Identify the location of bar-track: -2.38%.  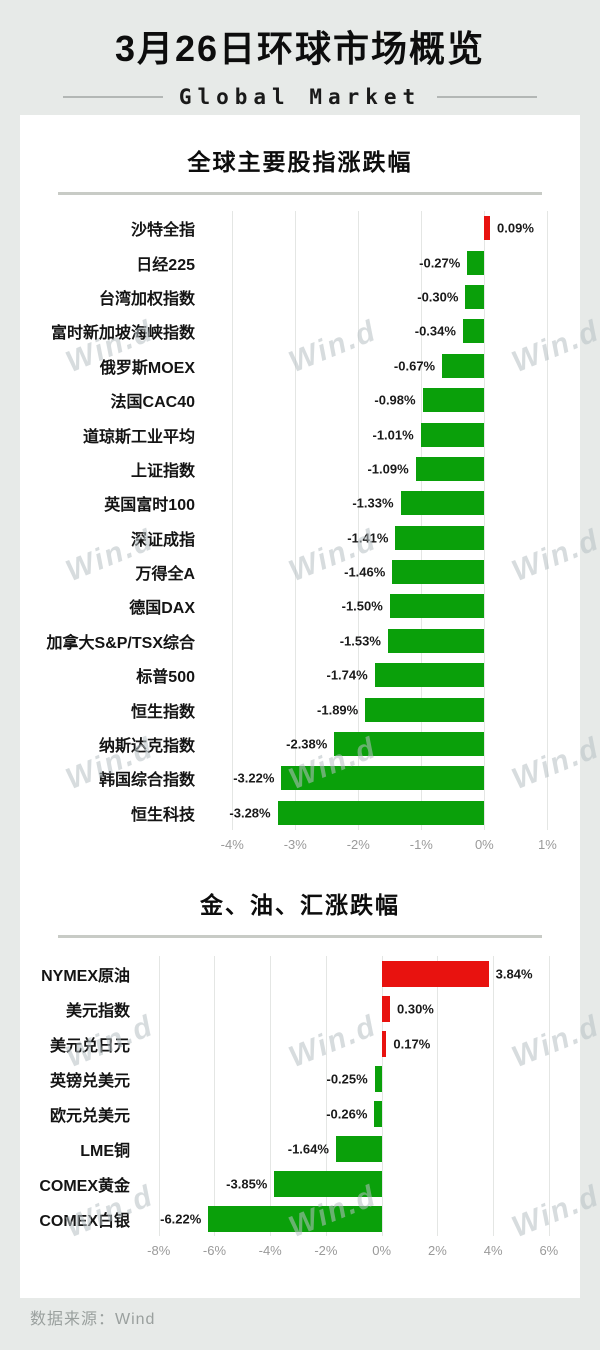
(383, 744).